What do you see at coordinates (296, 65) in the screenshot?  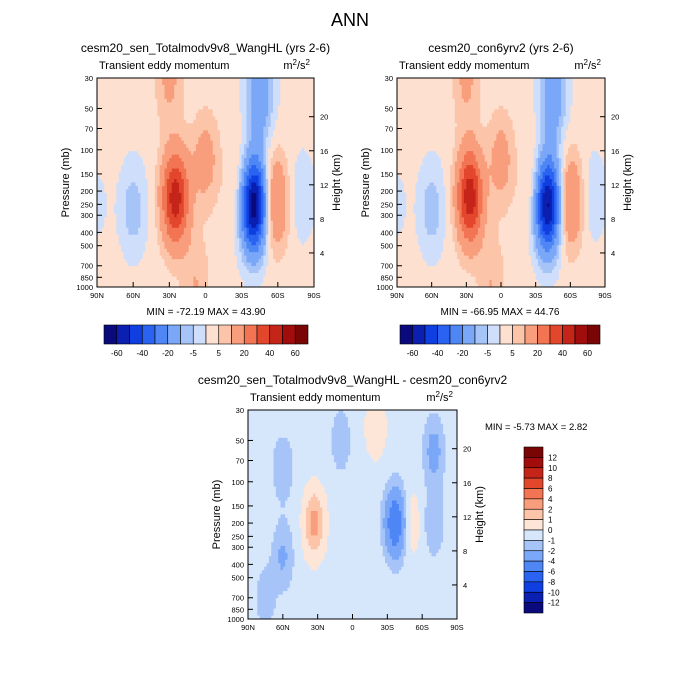 I see `units-label: m2/s2` at bounding box center [296, 65].